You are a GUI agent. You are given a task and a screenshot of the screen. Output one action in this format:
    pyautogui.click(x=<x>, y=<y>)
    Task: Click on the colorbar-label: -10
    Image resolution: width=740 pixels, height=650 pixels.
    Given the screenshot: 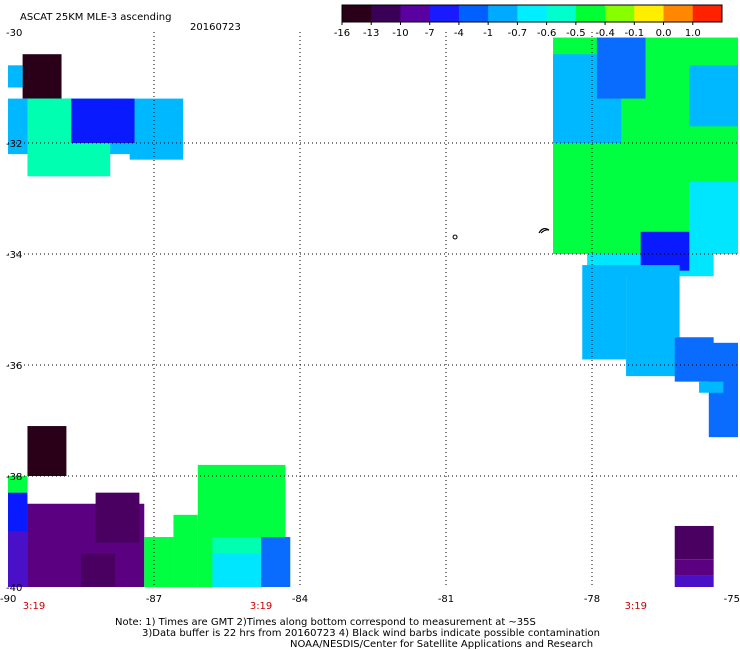 What is the action you would take?
    pyautogui.click(x=400, y=33)
    